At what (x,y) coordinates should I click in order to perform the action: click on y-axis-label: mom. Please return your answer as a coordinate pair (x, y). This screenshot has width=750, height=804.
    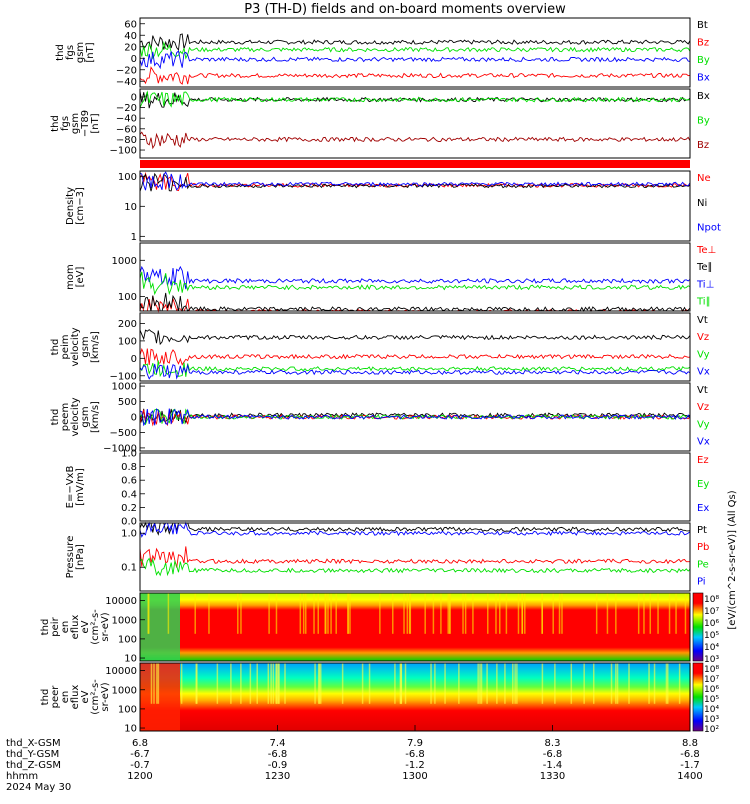
    Looking at the image, I should click on (70, 277).